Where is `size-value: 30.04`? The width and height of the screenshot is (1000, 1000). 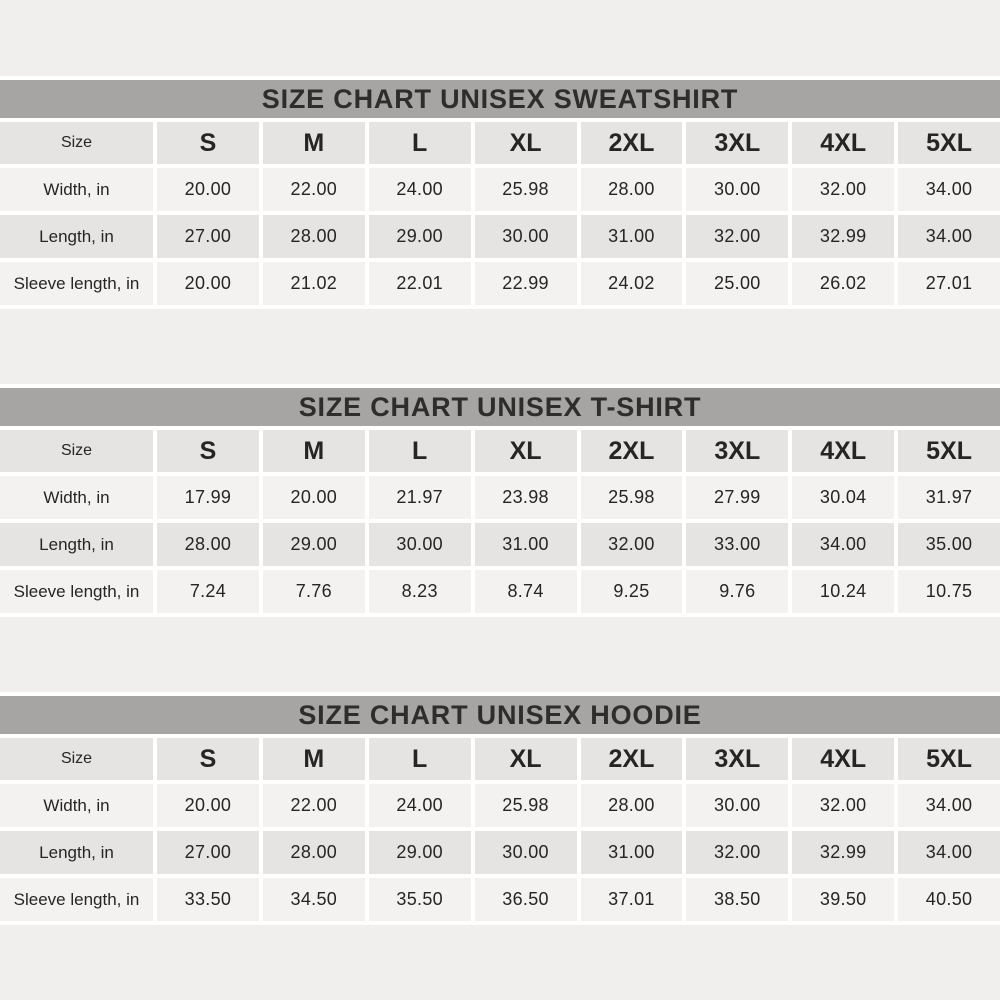 size-value: 30.04 is located at coordinates (843, 497).